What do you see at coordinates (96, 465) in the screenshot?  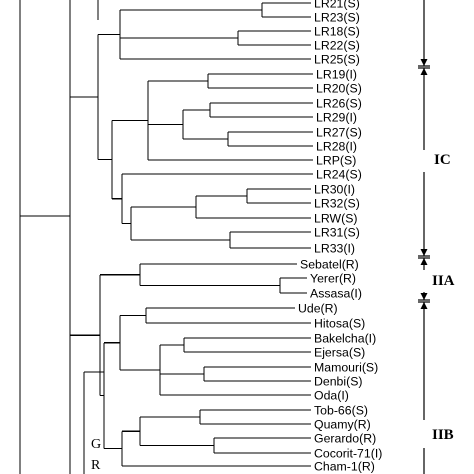 I see `side-label-r: R` at bounding box center [96, 465].